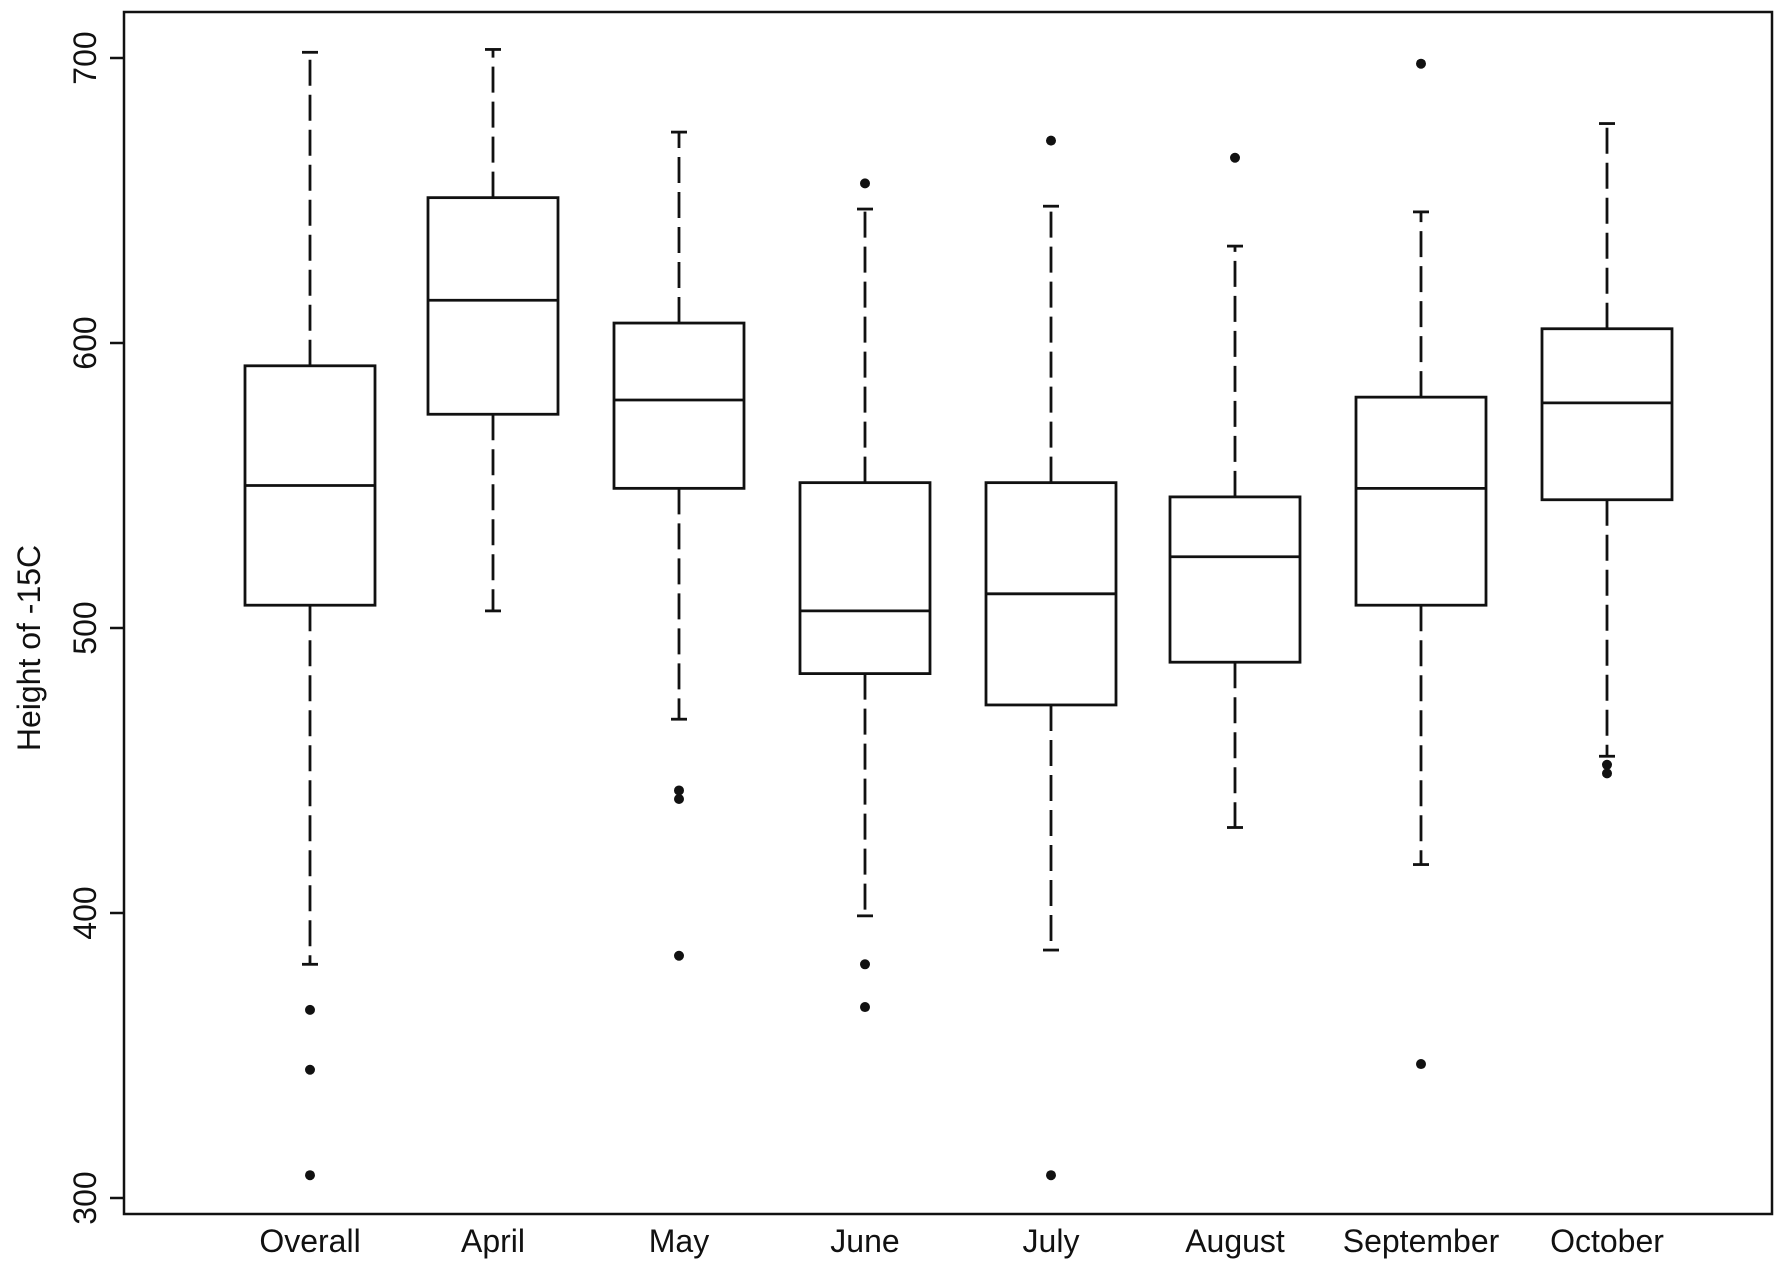  I want to click on y-tick-label: 400, so click(85, 912).